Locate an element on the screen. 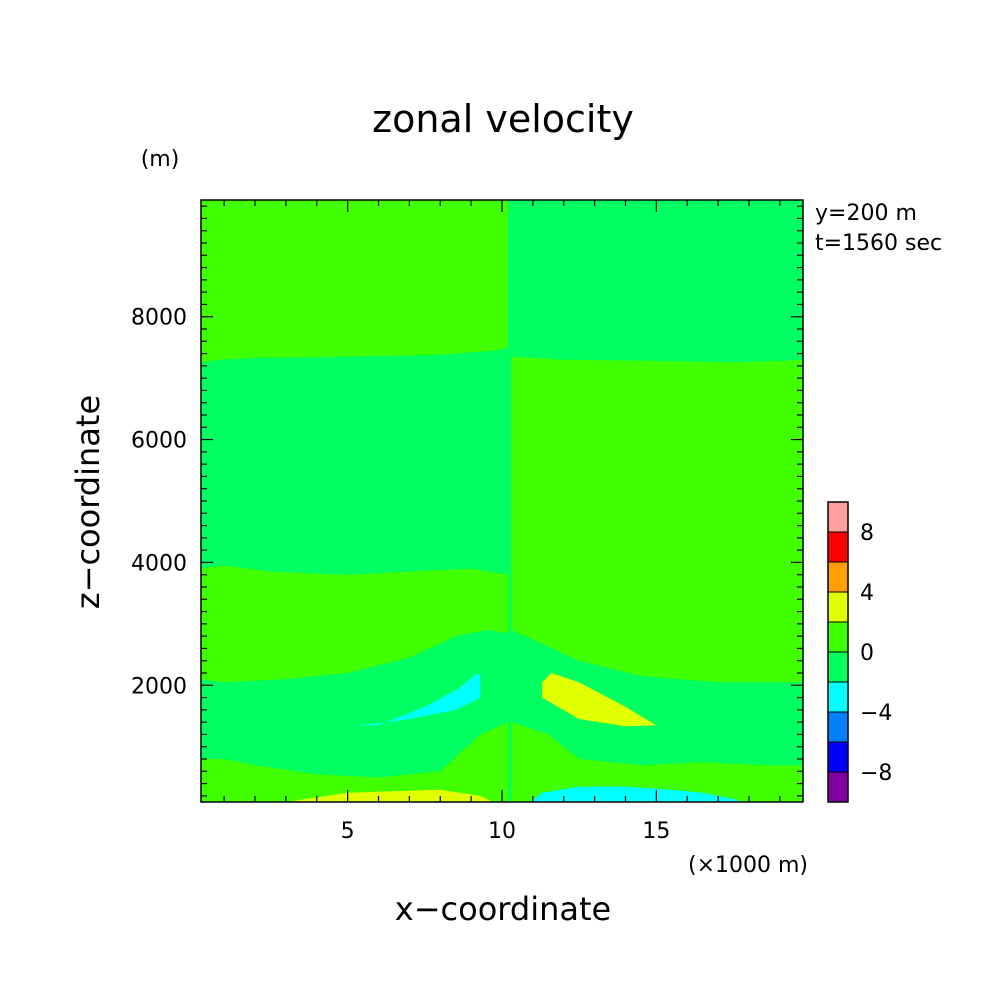 The image size is (1004, 1004). x-tick-label: 5 is located at coordinates (348, 831).